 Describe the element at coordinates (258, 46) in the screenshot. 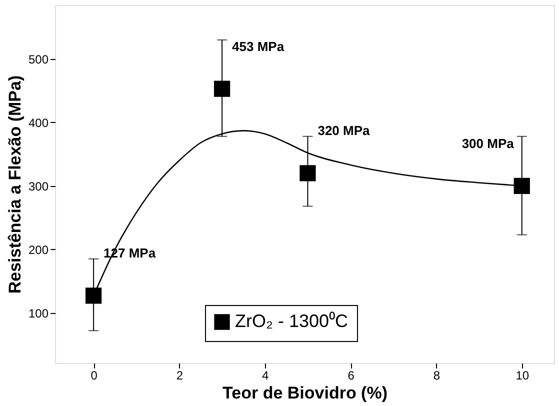

I see `annotation: 453 MPa` at that location.